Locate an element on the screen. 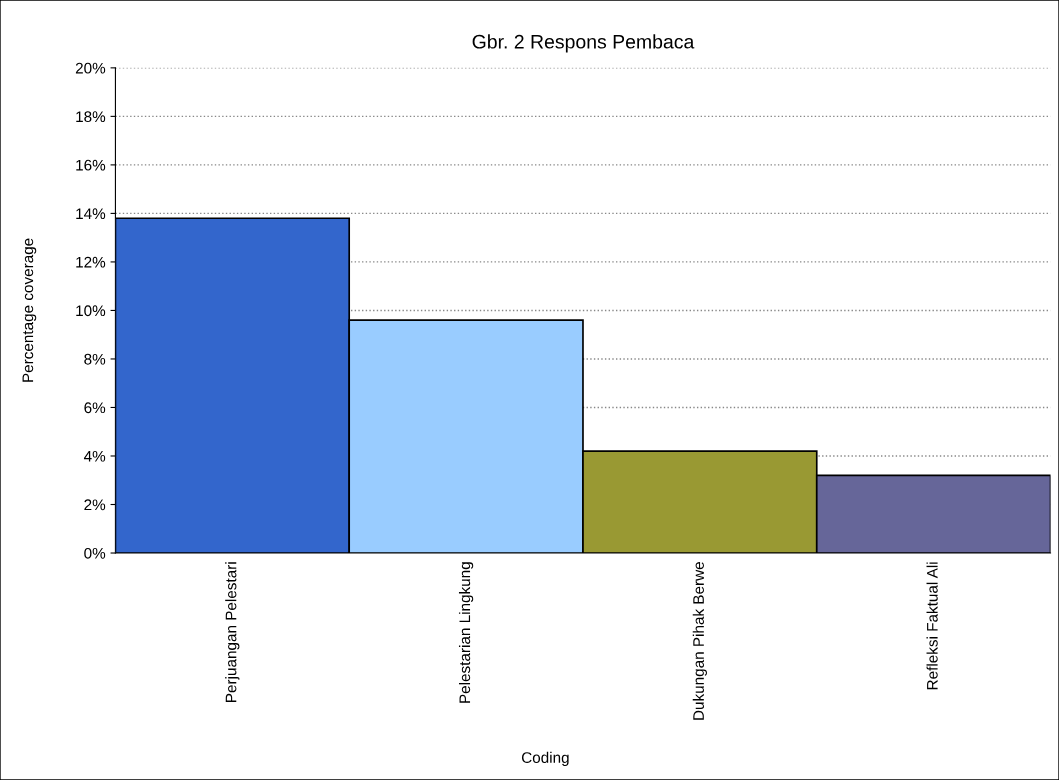 This screenshot has height=780, width=1059. x-tick-label: Dukungan Pihak Berwe is located at coordinates (699, 641).